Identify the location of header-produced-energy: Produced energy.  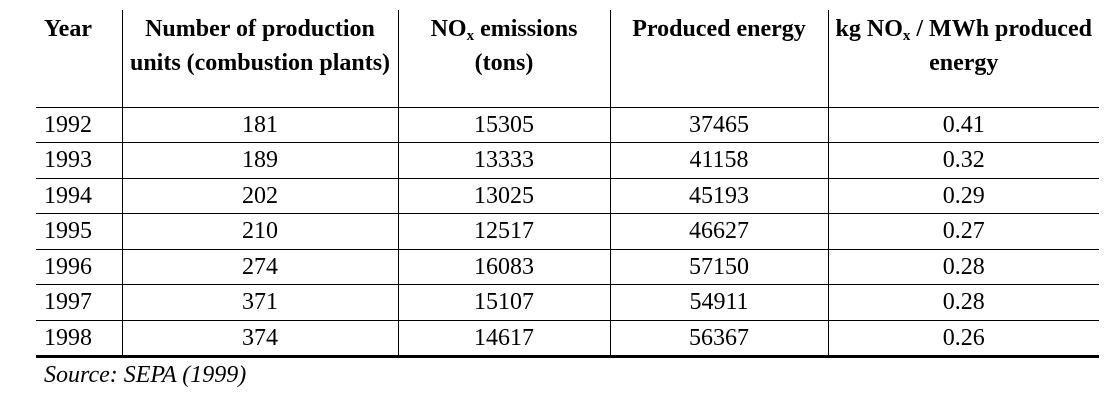
(718, 59).